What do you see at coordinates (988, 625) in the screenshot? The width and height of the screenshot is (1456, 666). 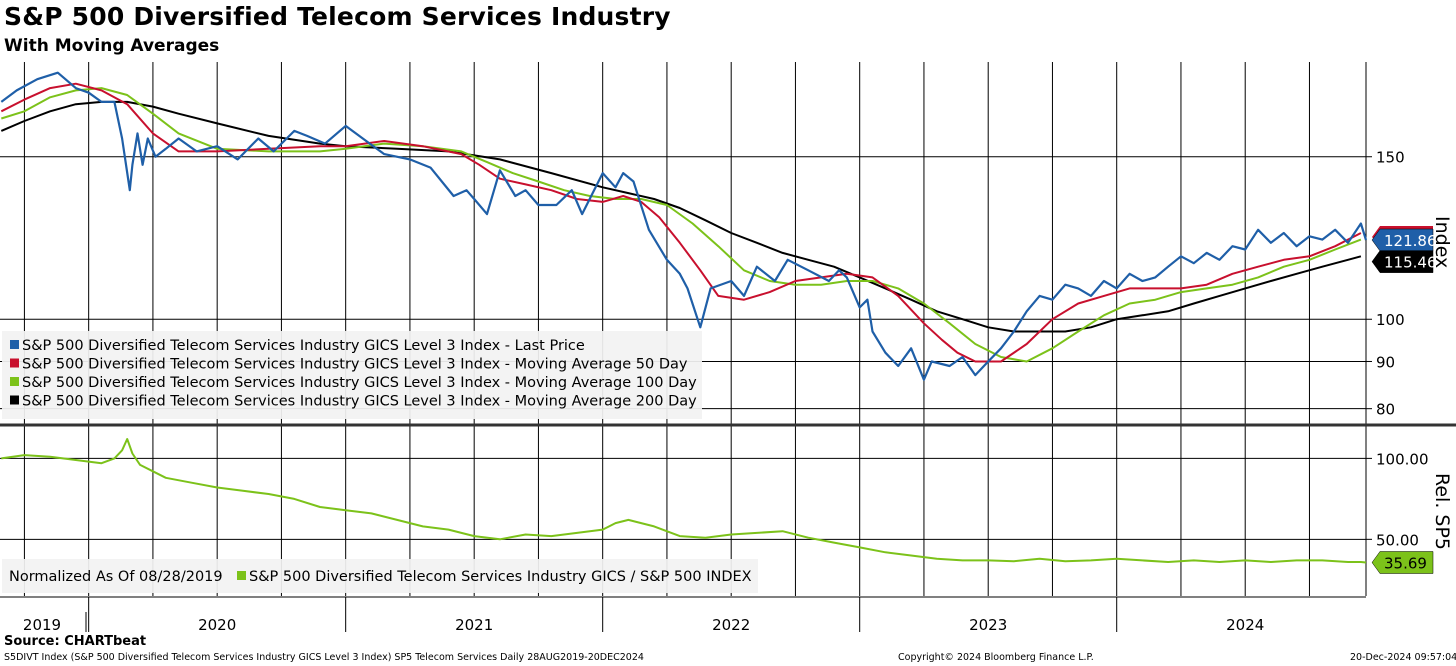 I see `x-tick-label: 2023` at bounding box center [988, 625].